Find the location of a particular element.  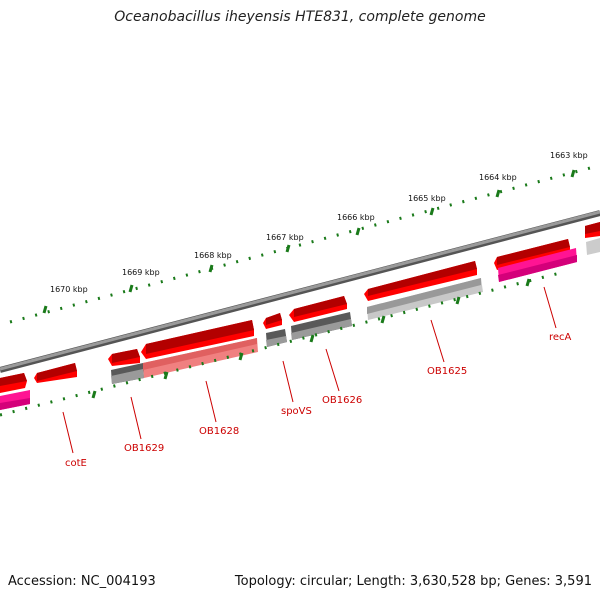

scale-label: 1669 kbp is located at coordinates (141, 272).